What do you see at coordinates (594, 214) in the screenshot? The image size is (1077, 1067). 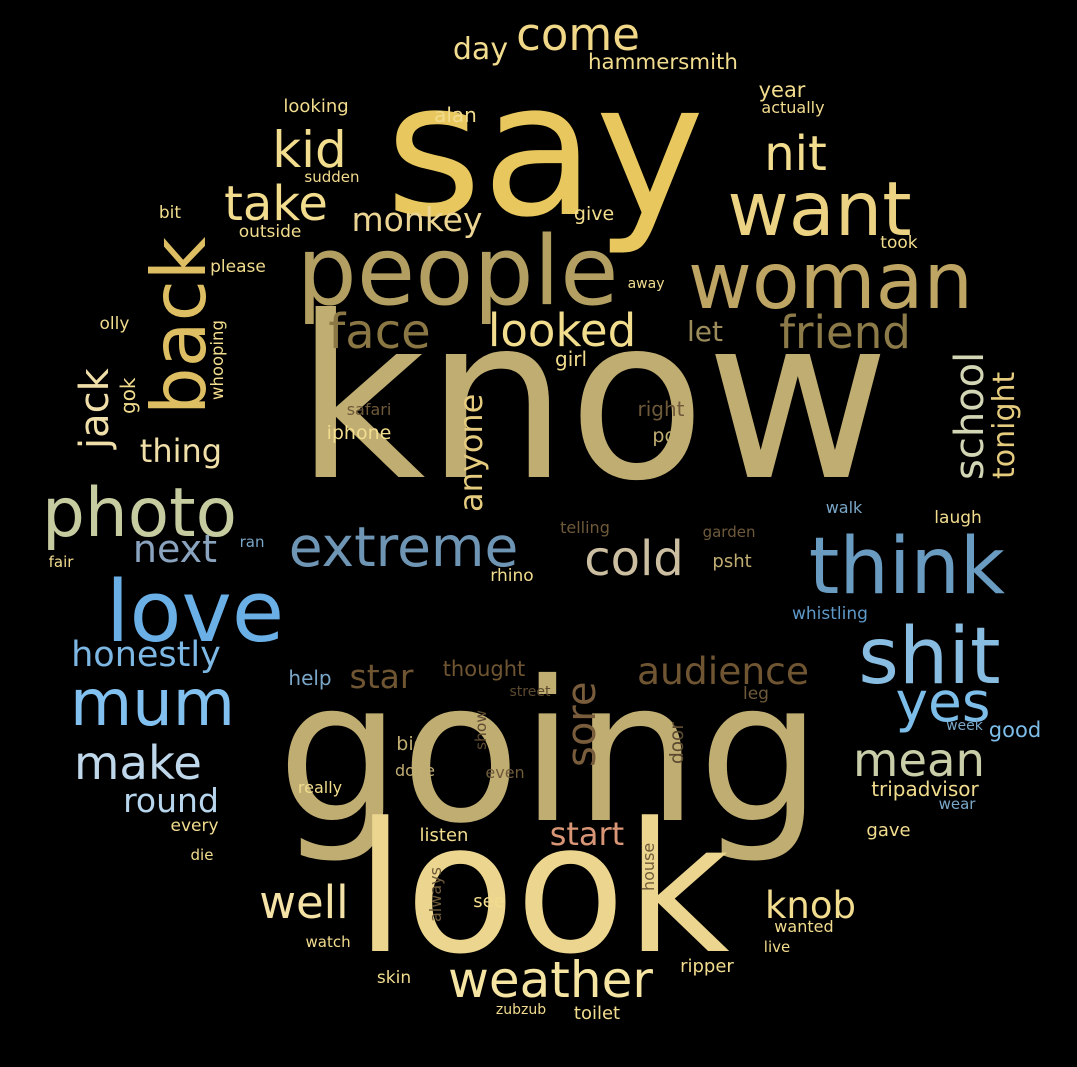 I see `word-give: give` at bounding box center [594, 214].